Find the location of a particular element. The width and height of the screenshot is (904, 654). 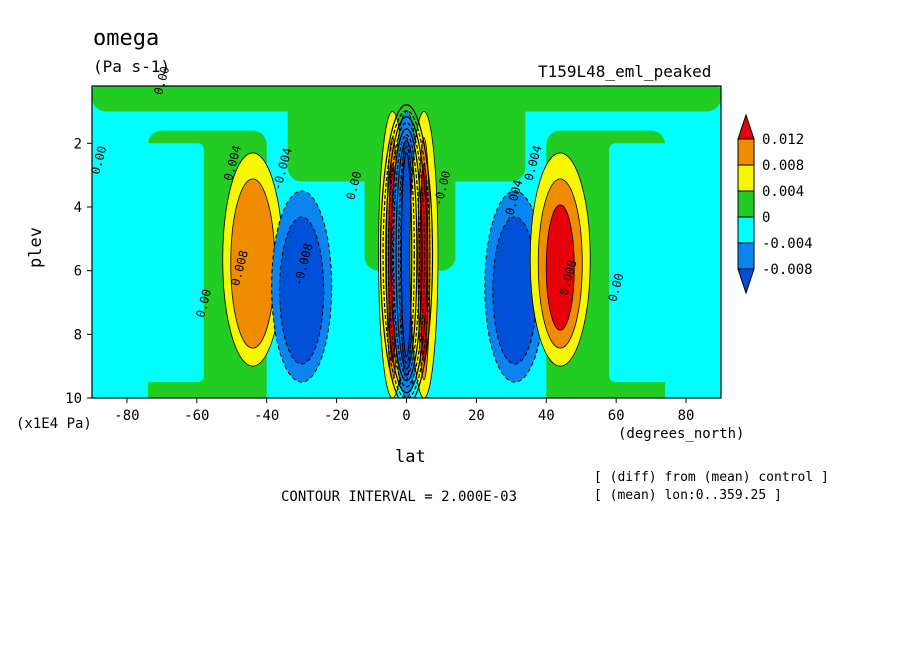

colorbar: 0.012 0.008 0.004 0 -0.004 -0.008 is located at coordinates (775, 204).